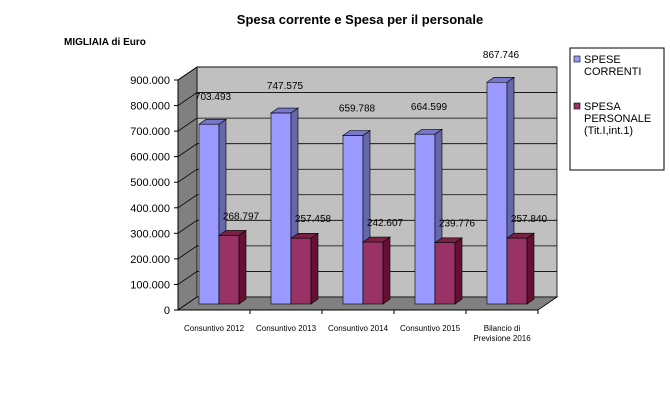 The height and width of the screenshot is (416, 670). What do you see at coordinates (385, 223) in the screenshot?
I see `data-label: 242.607` at bounding box center [385, 223].